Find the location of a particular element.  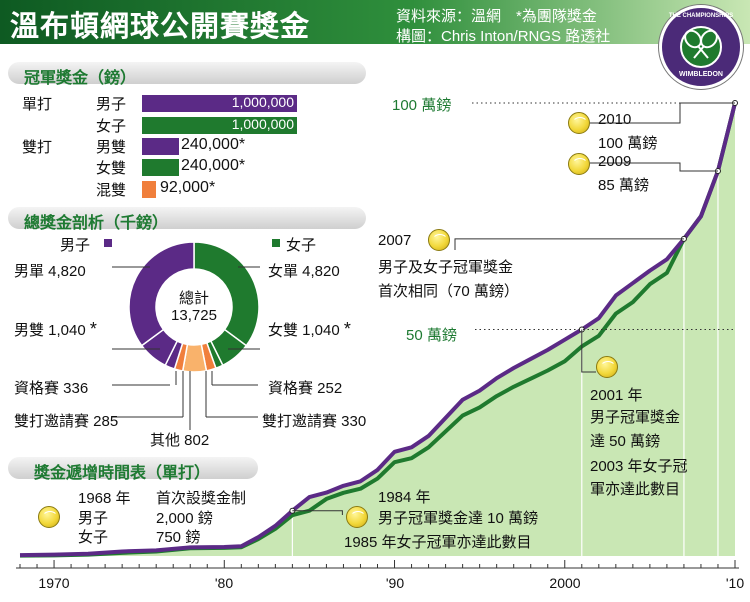

team-star-3: * is located at coordinates (212, 187).